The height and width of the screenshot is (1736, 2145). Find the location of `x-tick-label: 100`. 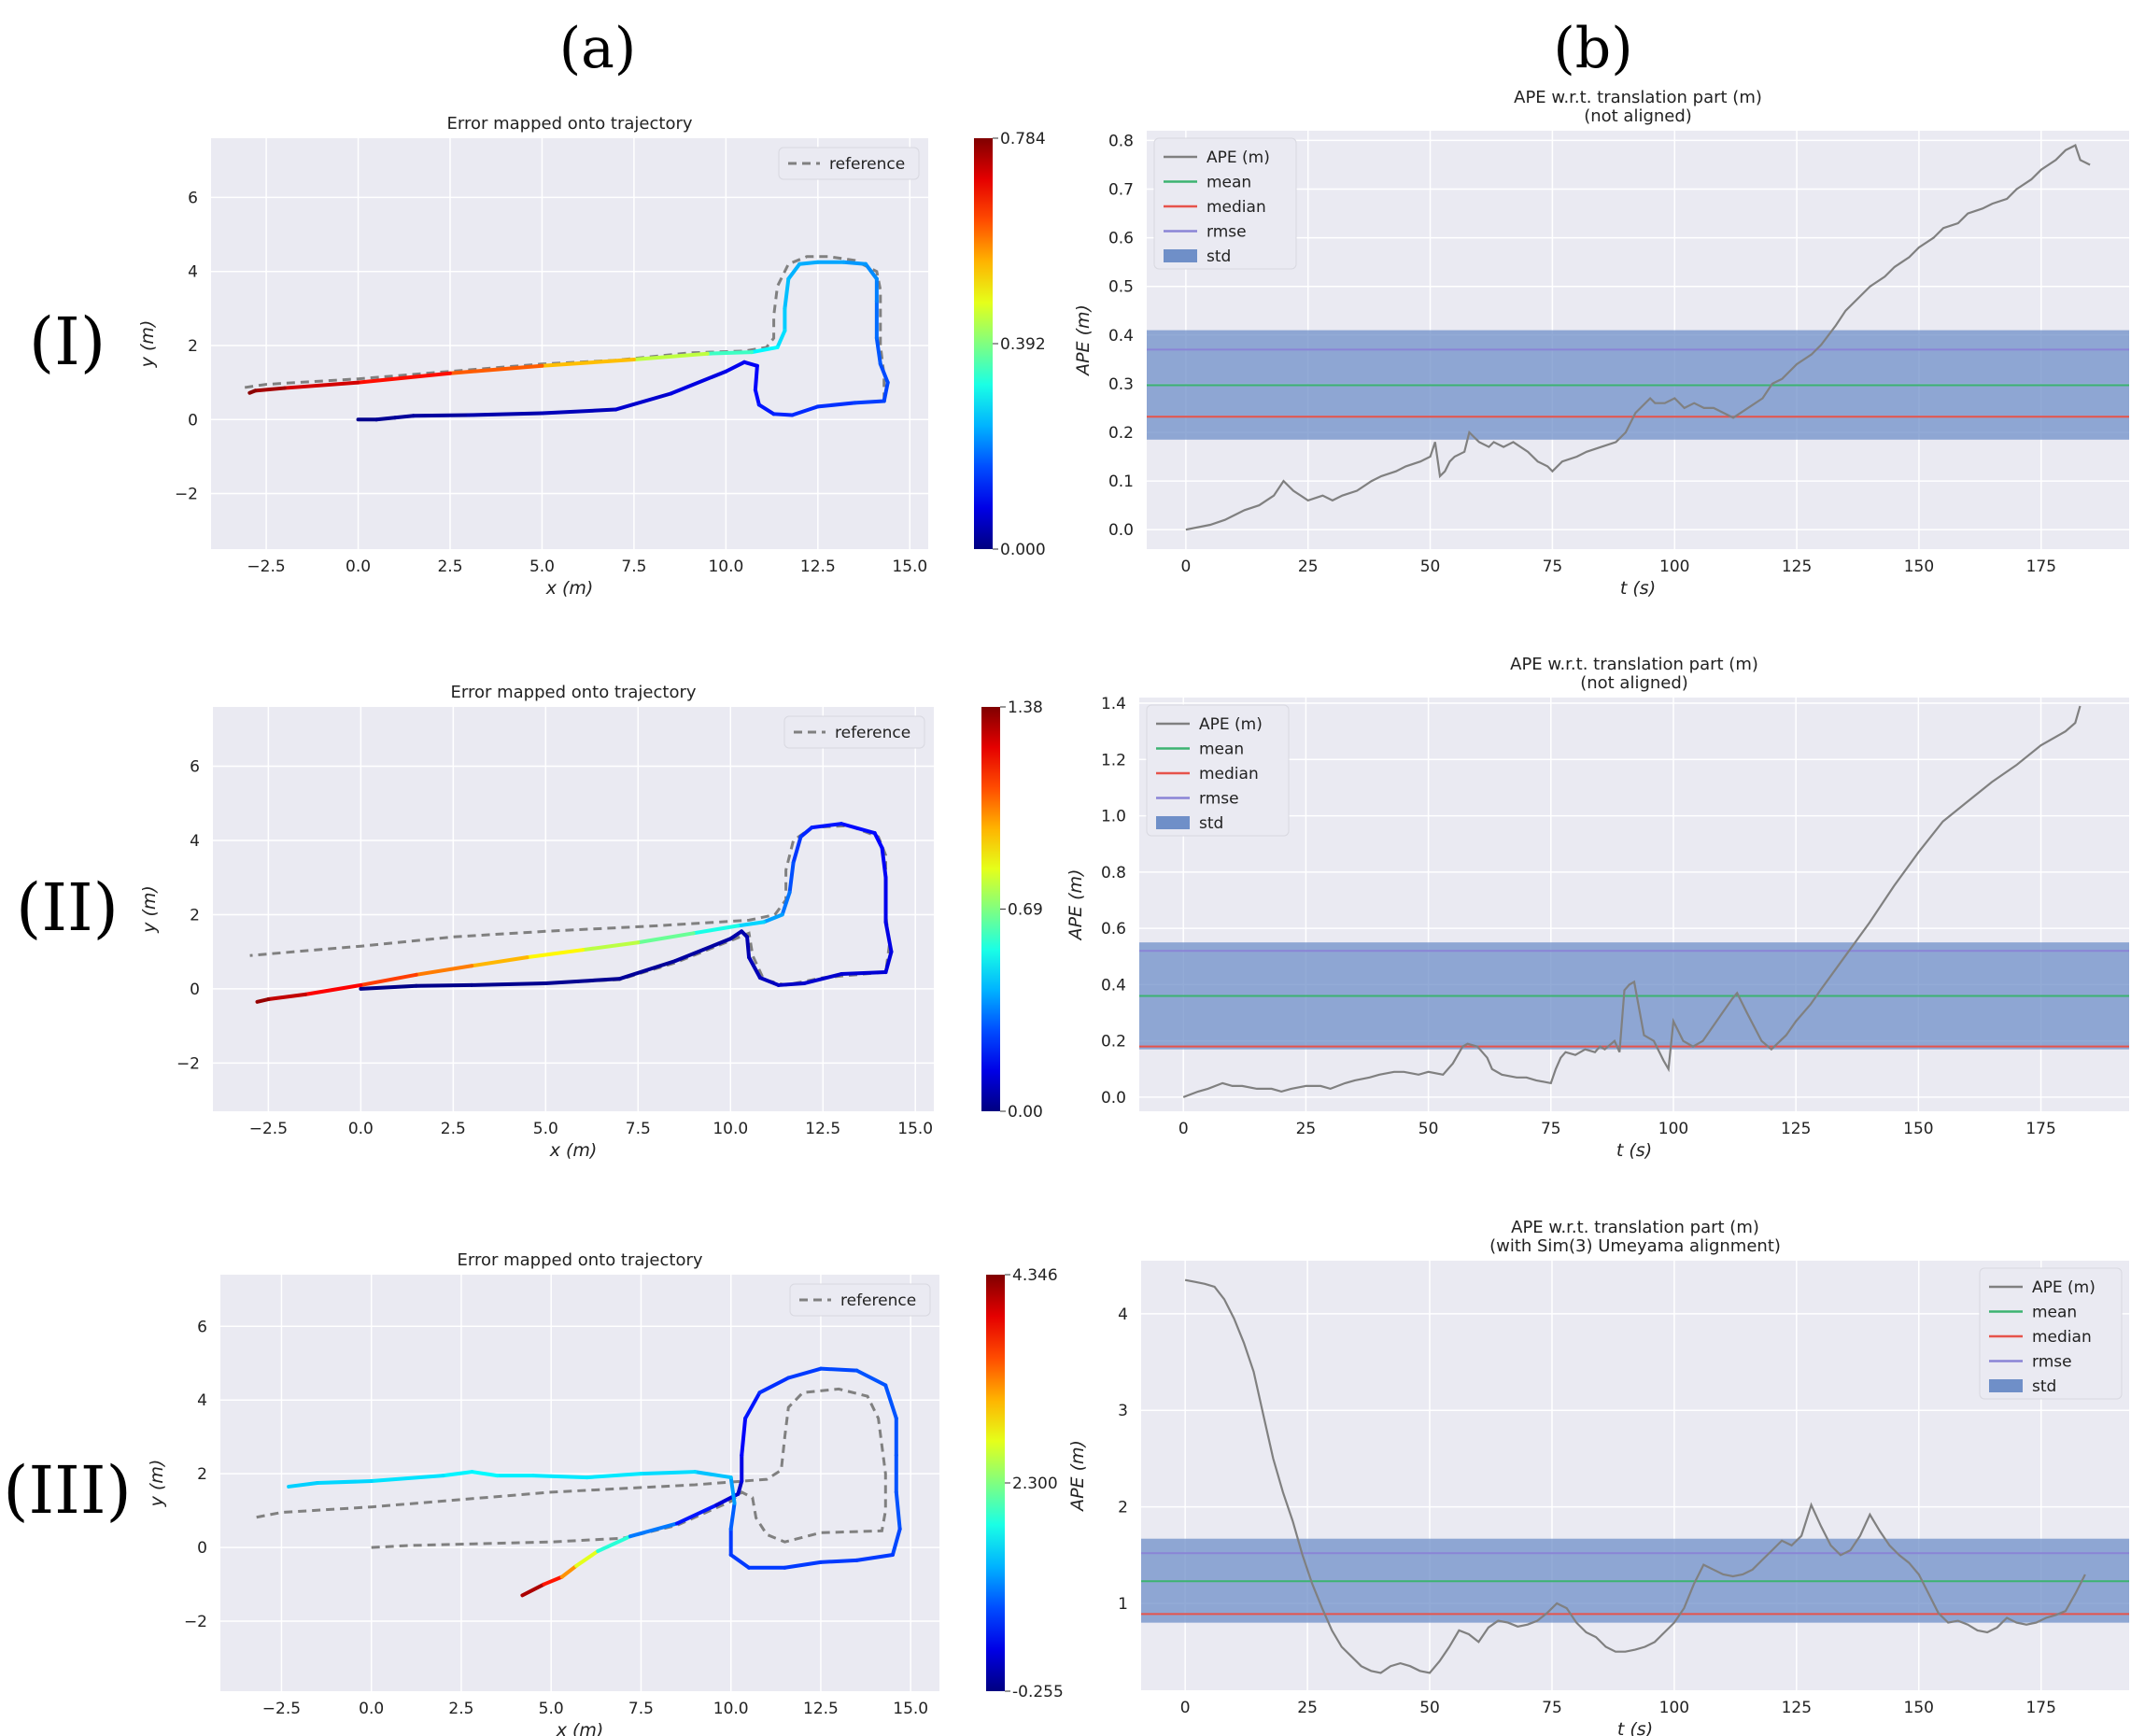

x-tick-label: 100 is located at coordinates (1673, 1129).